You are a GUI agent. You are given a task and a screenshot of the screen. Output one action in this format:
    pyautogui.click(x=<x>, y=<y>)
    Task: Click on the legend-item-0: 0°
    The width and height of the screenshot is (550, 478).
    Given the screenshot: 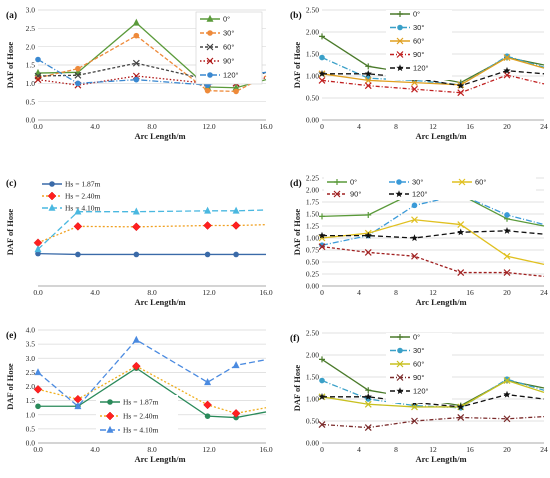 What is the action you would take?
    pyautogui.click(x=342, y=182)
    